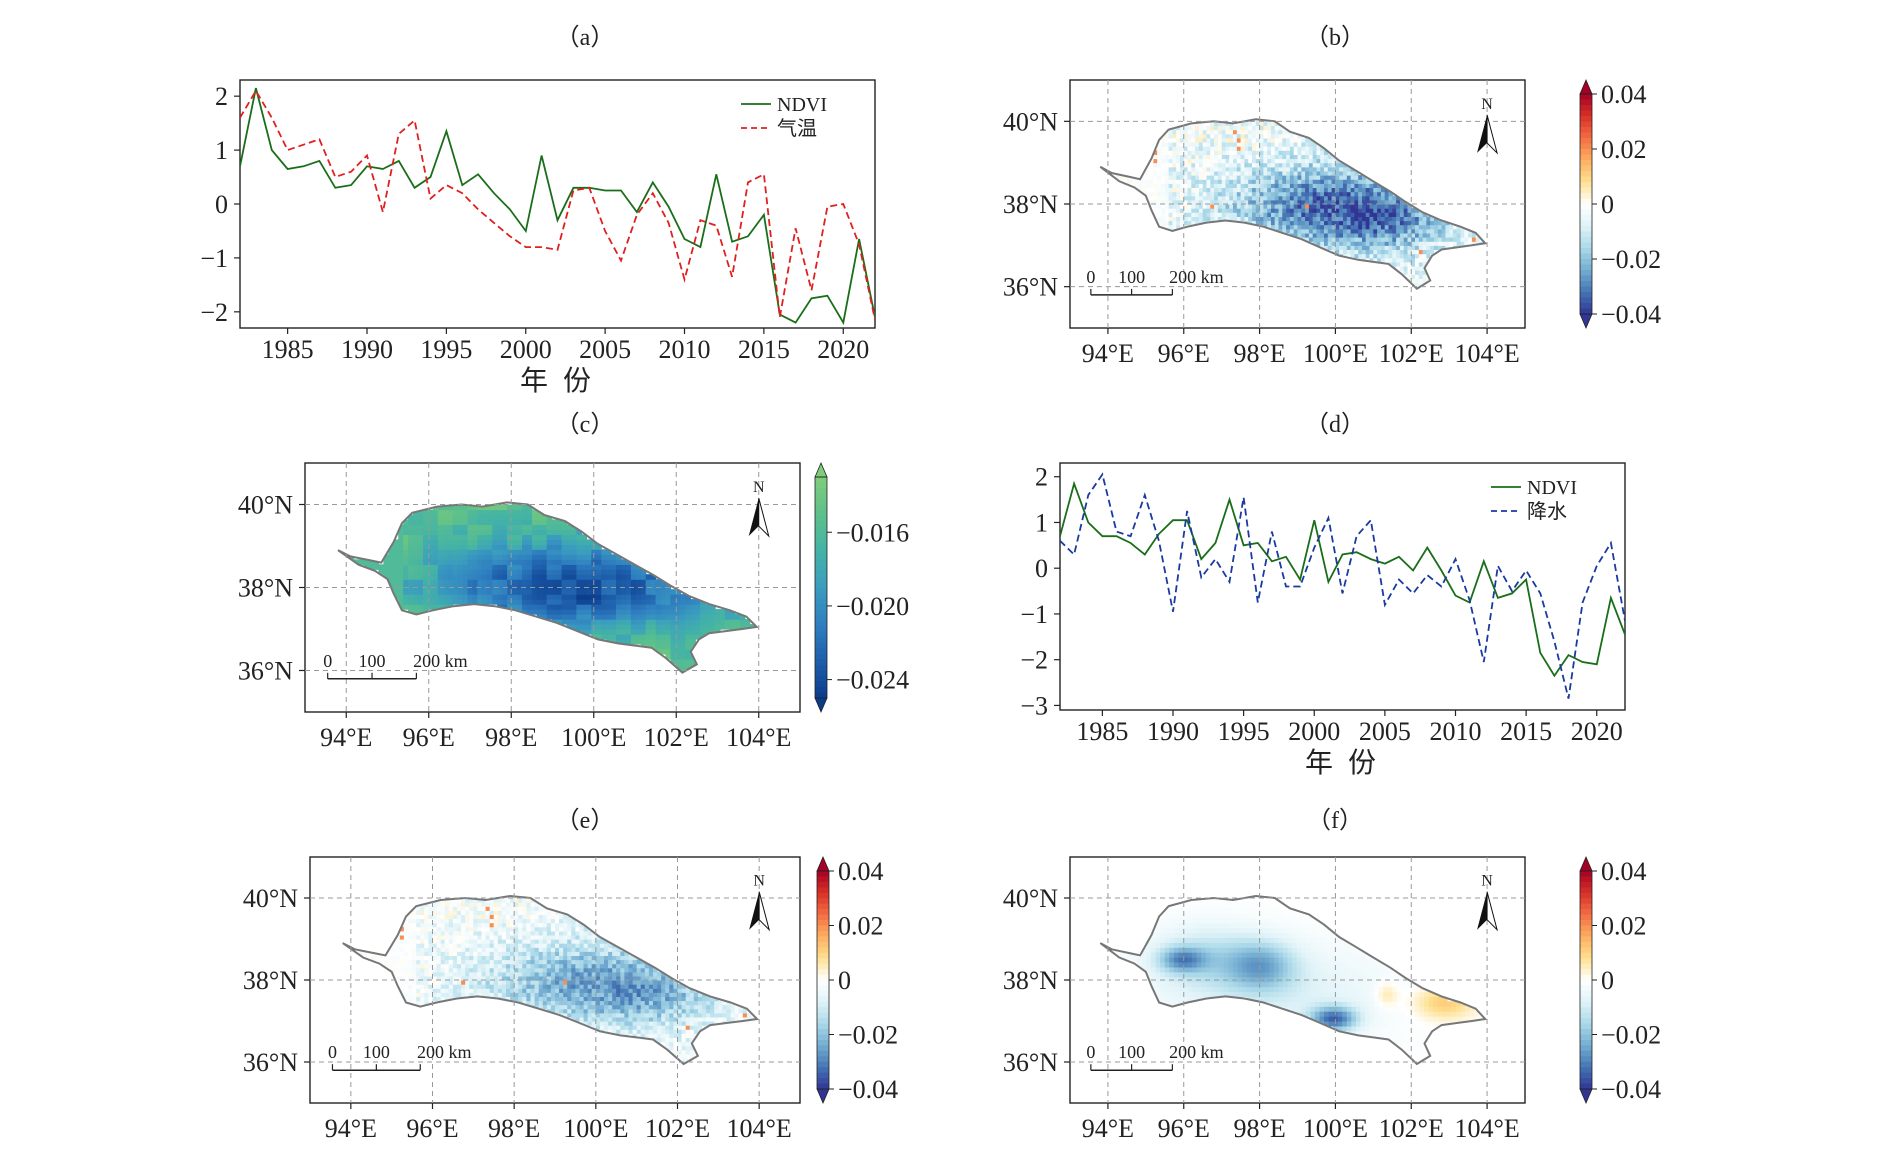 The height and width of the screenshot is (1161, 1890). I want to click on map-raster, so click(554, 980).